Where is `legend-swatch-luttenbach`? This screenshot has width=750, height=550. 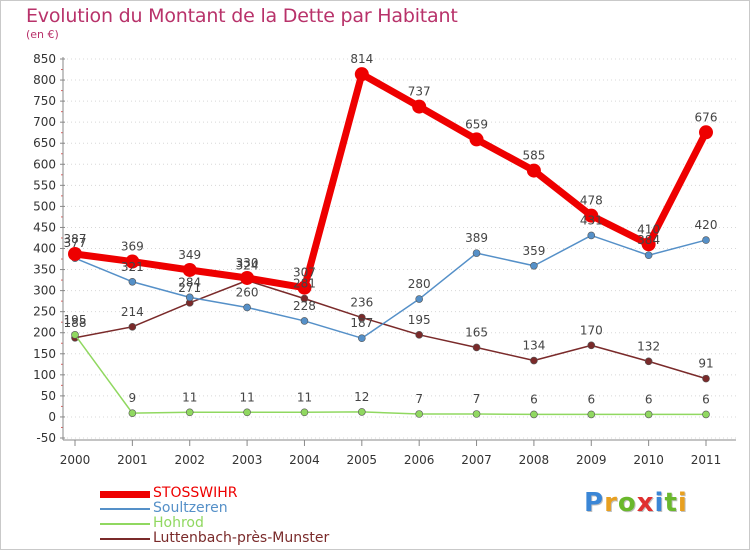 legend-swatch-luttenbach is located at coordinates (125, 539).